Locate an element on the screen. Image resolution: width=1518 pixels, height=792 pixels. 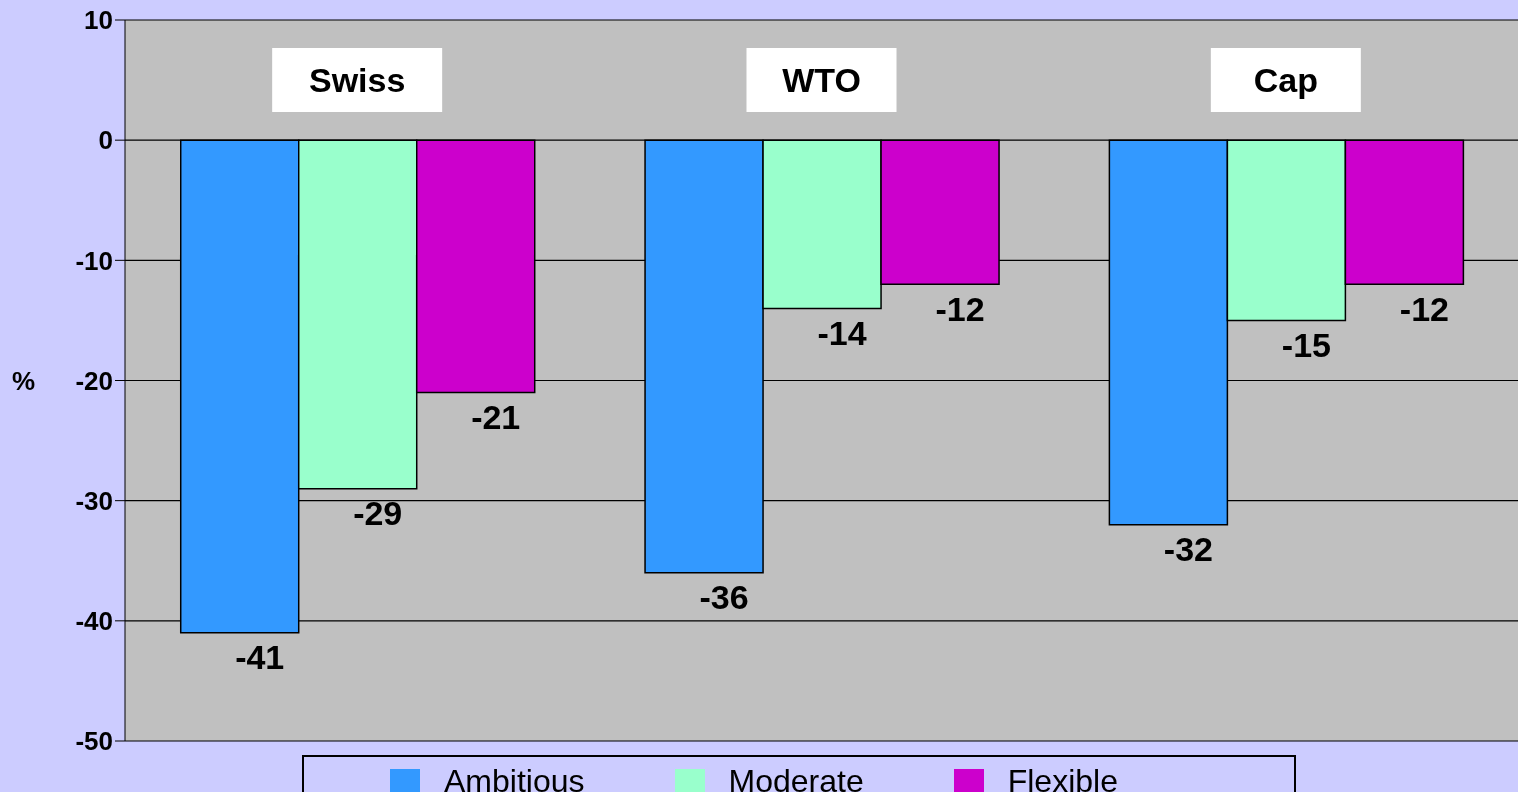
x-tick-label: WTO is located at coordinates (821, 80).